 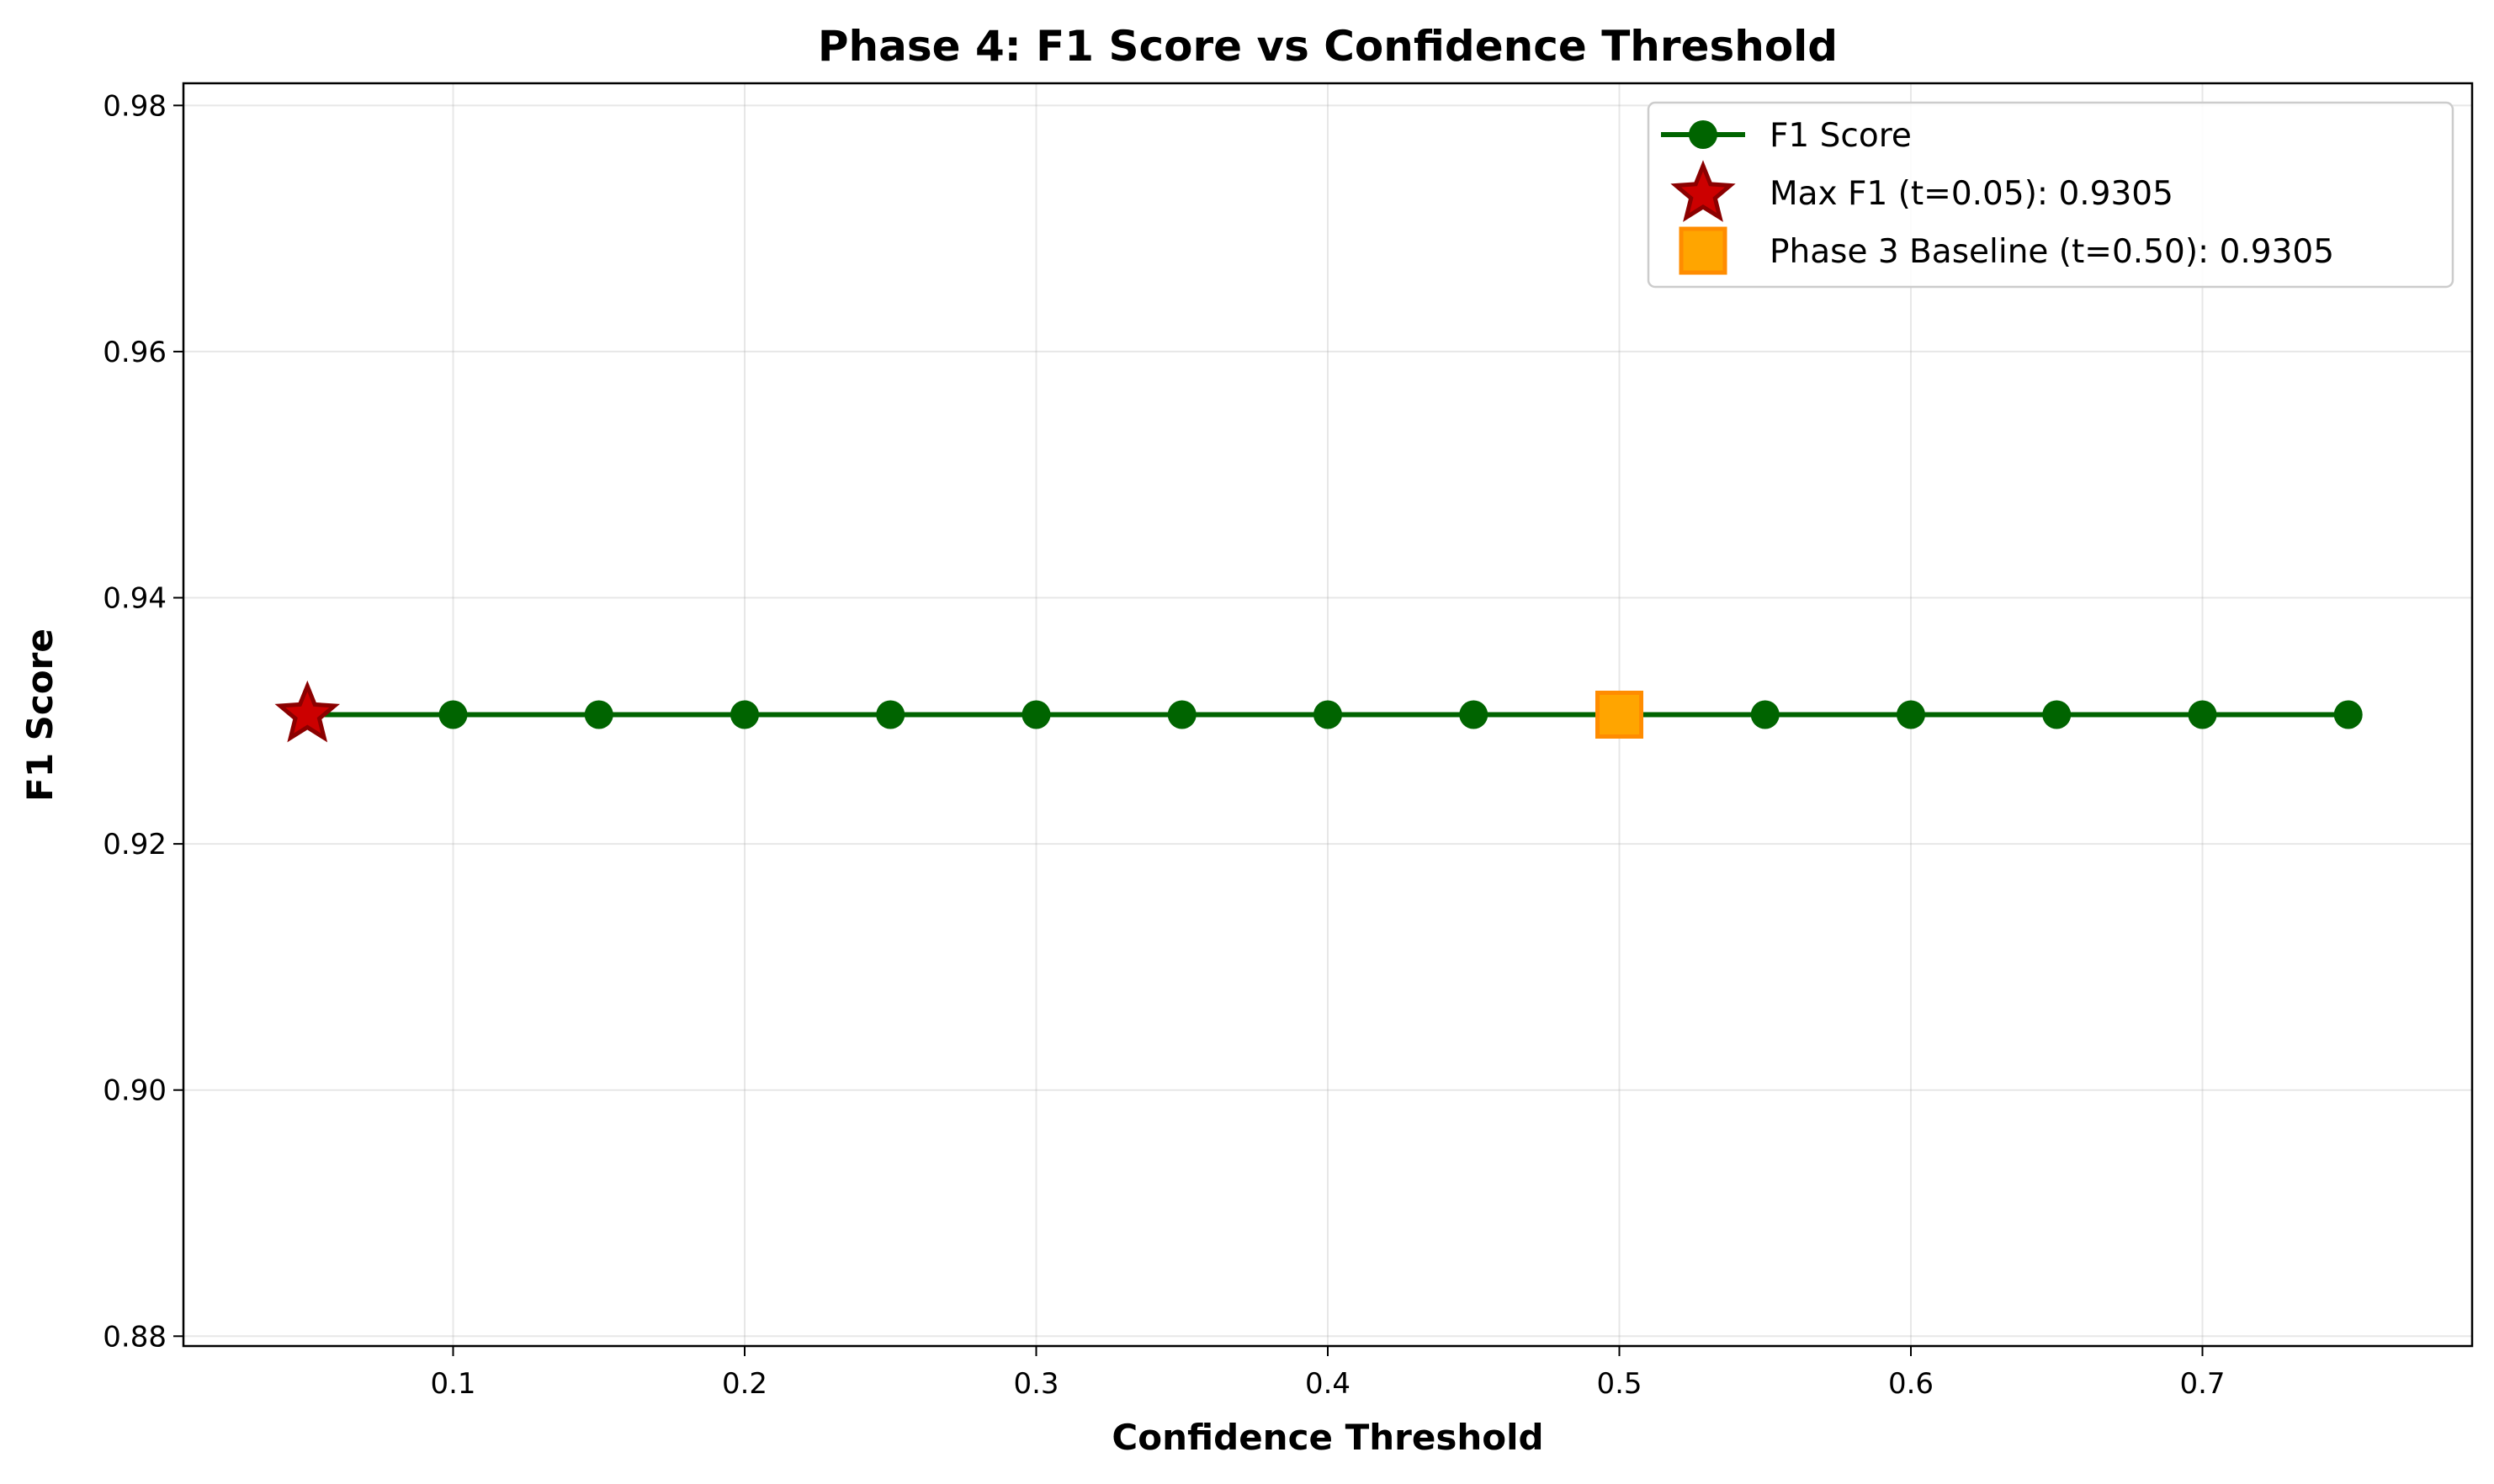 What do you see at coordinates (2052, 252) in the screenshot?
I see `legend-entry-label: Phase 3 Baseline (t=0.50): 0.9305` at bounding box center [2052, 252].